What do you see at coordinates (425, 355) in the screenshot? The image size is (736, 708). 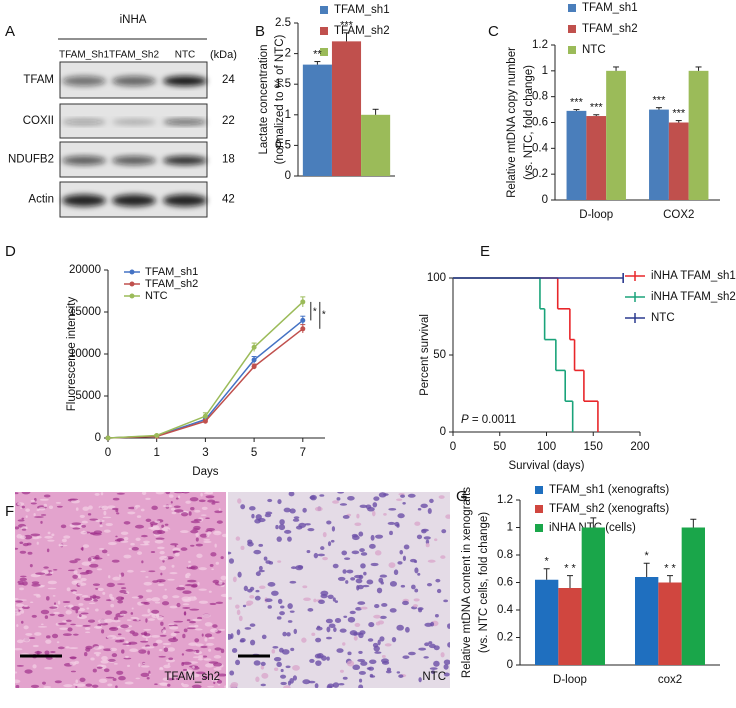 I see `y-axis-label: Percent survival` at bounding box center [425, 355].